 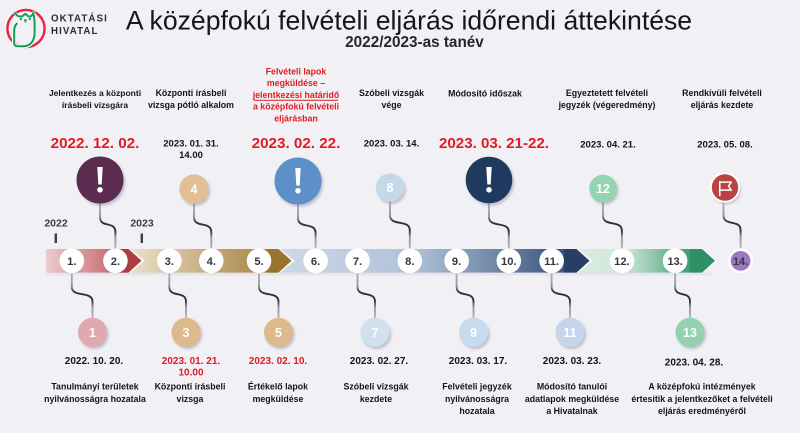 What do you see at coordinates (194, 190) in the screenshot?
I see `svg-text: 4` at bounding box center [194, 190].